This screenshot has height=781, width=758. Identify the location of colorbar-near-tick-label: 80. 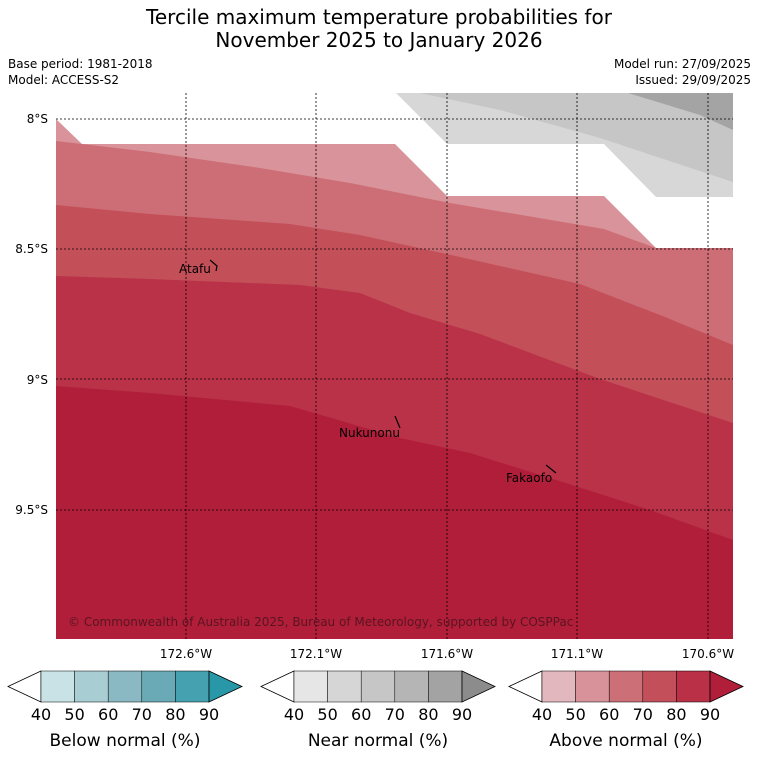
(428, 714).